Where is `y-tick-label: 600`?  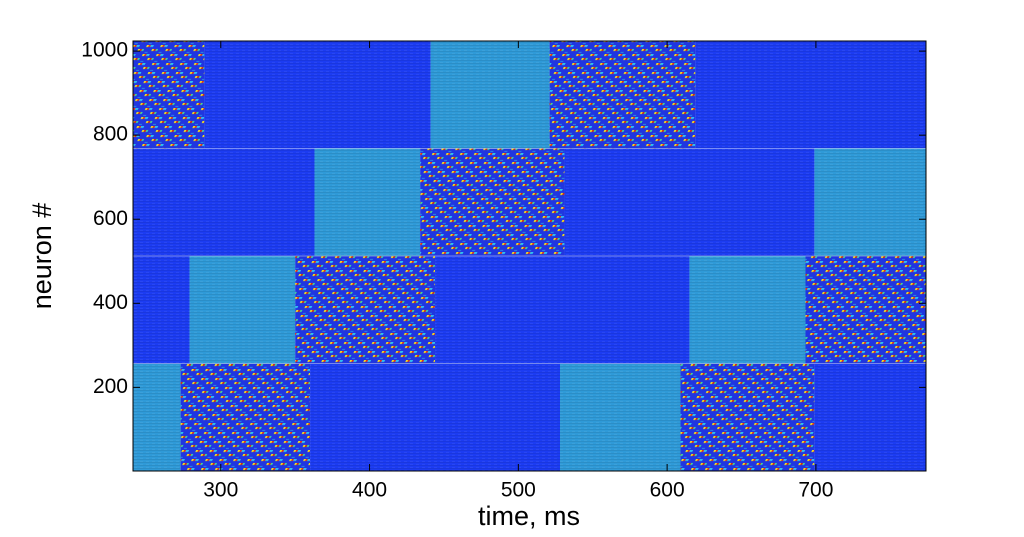 y-tick-label: 600 is located at coordinates (110, 218).